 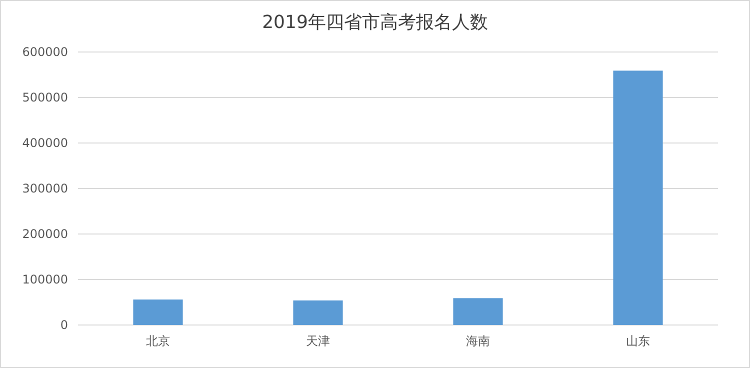 I want to click on y-tick-label: 300000, so click(x=45, y=189).